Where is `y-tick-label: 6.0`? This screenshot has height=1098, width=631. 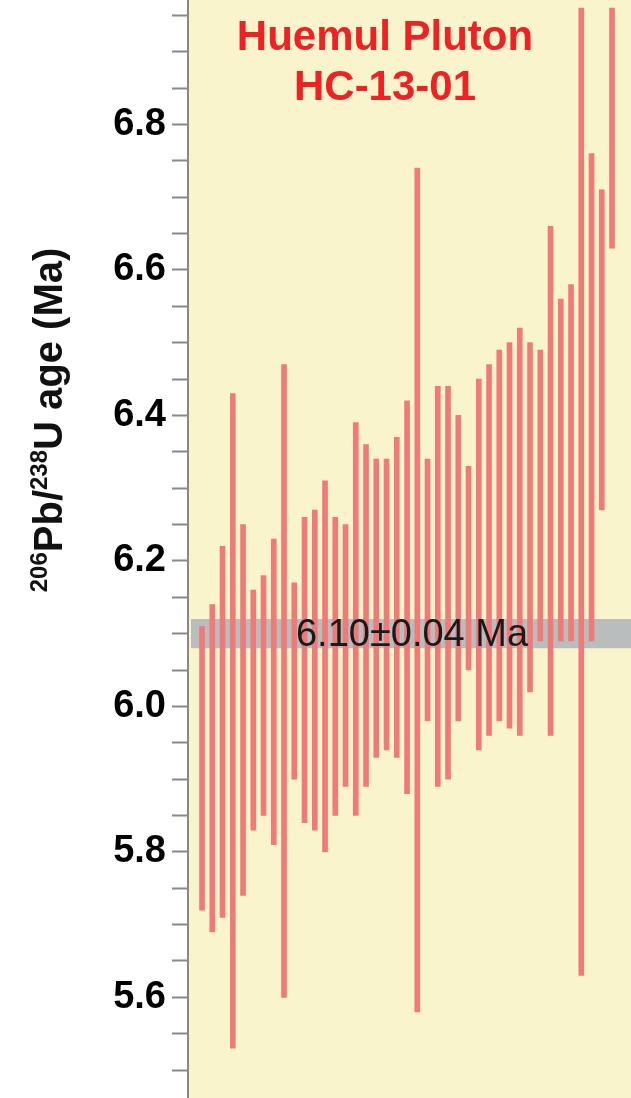 y-tick-label: 6.0 is located at coordinates (139, 703).